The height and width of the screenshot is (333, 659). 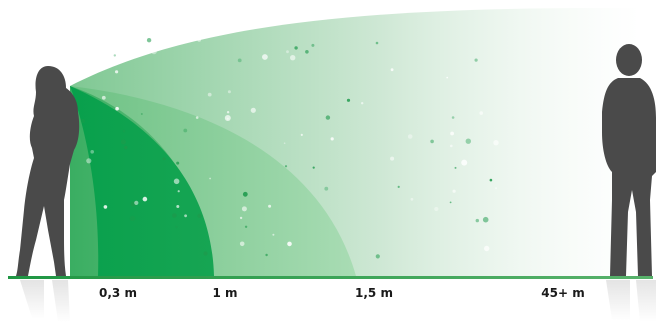 What do you see at coordinates (48, 171) in the screenshot?
I see `woman-silhouette-icon` at bounding box center [48, 171].